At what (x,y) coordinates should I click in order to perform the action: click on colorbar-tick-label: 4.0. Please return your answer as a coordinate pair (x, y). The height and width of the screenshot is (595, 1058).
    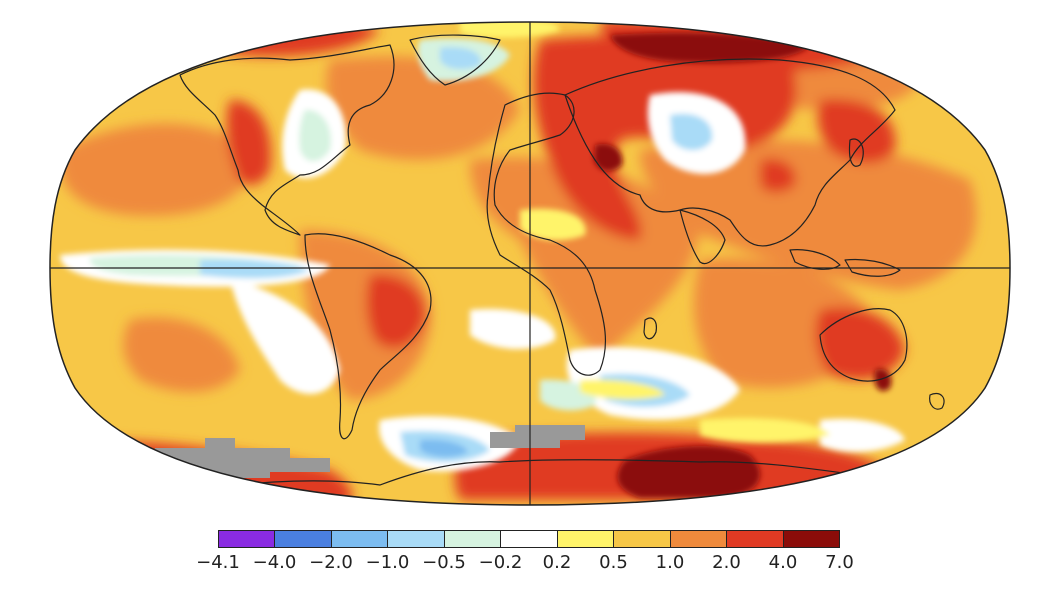
    Looking at the image, I should click on (783, 562).